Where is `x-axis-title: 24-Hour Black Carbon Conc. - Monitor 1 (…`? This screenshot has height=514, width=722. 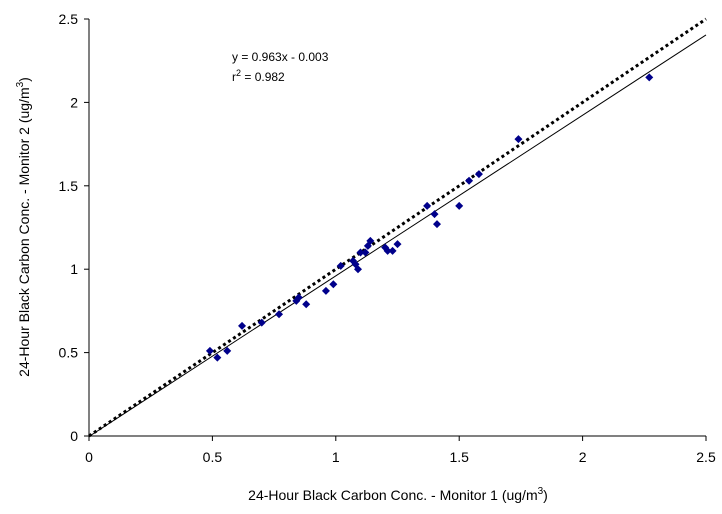
x-axis-title: 24-Hour Black Carbon Conc. - Monitor 1 (… is located at coordinates (398, 494).